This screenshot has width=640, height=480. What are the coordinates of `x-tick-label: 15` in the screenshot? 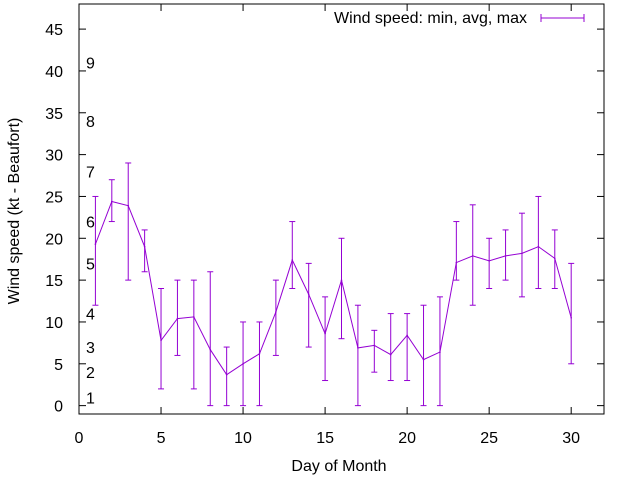 It's located at (325, 438).